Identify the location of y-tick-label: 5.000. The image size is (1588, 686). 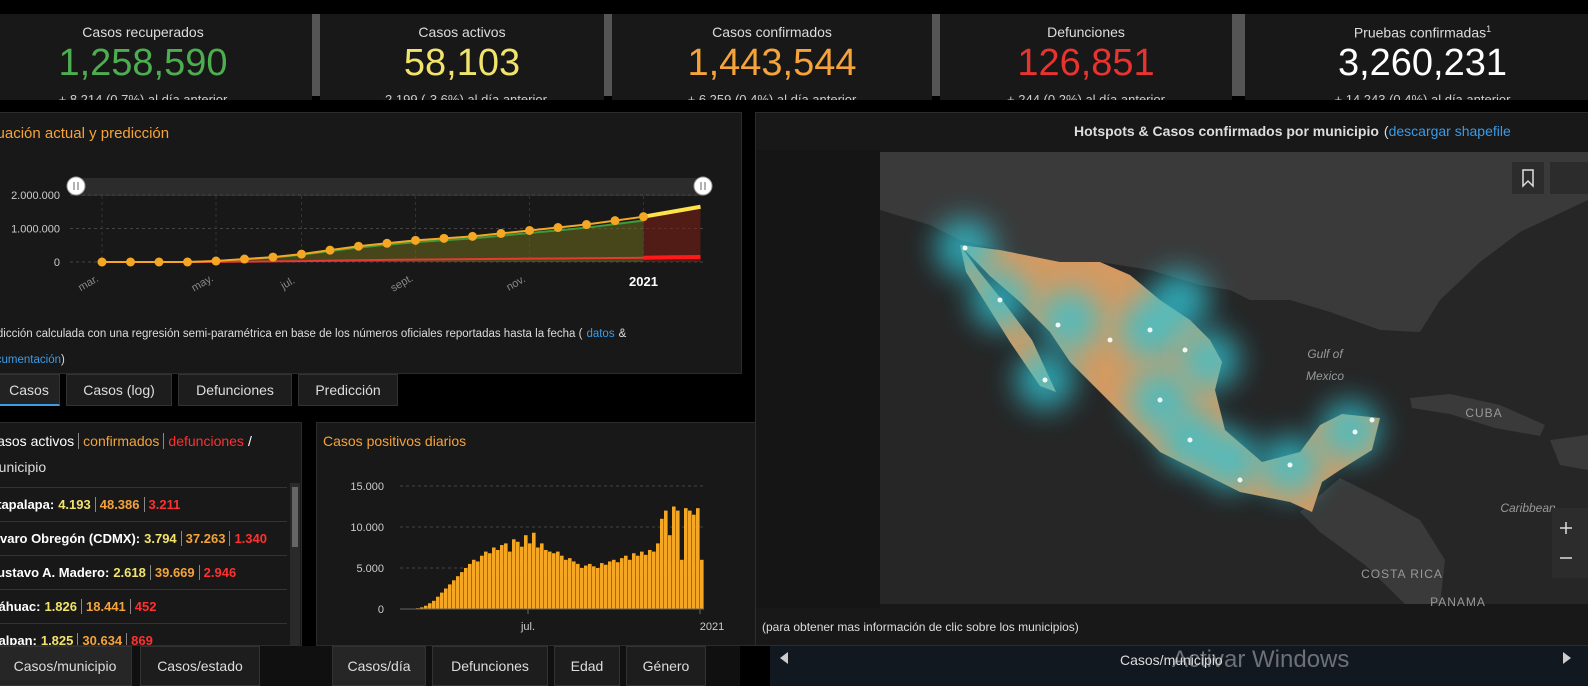
(370, 569).